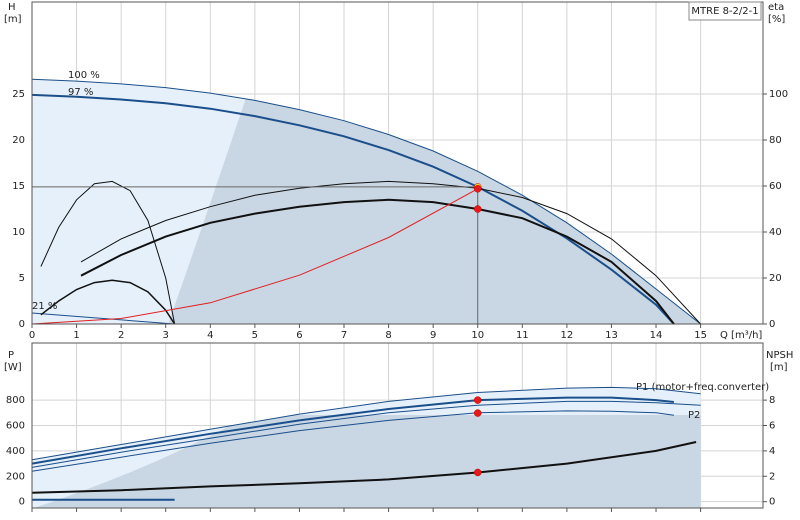 The image size is (800, 520). What do you see at coordinates (433, 335) in the screenshot?
I see `x-tick-label: 9` at bounding box center [433, 335].